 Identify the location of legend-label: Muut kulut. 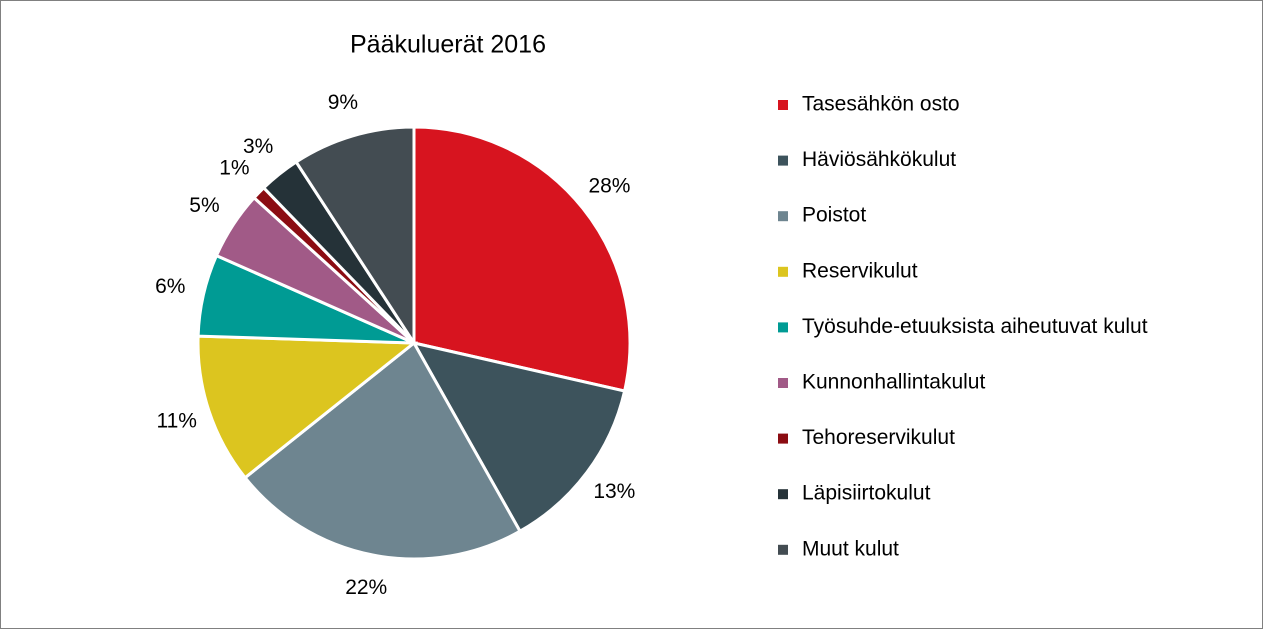
(850, 548).